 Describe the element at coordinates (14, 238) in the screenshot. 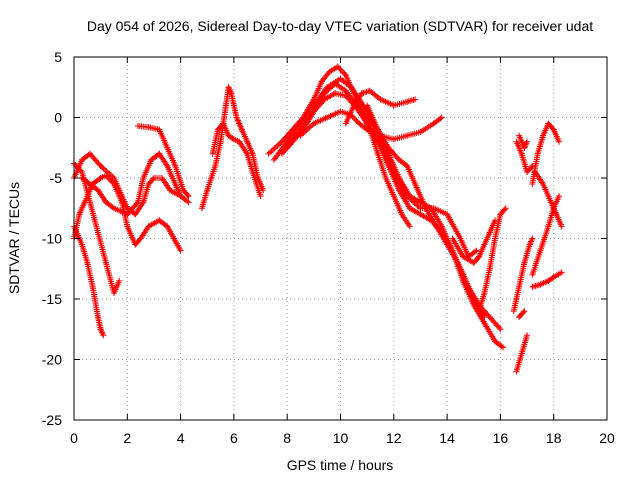

I see `y-axis-label: SDTVAR / TECUs` at that location.